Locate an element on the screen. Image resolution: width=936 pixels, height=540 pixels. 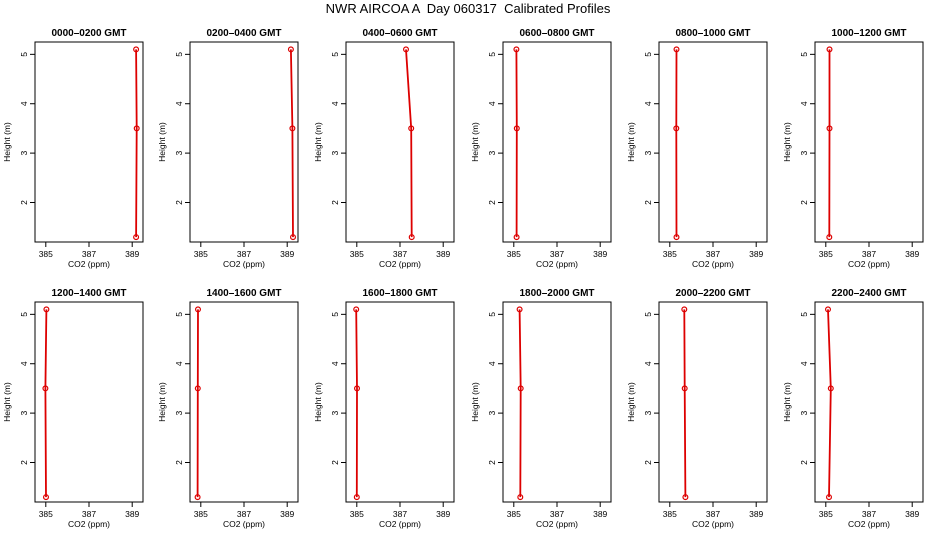
panel-title: 0200–0400 GMT is located at coordinates (243, 33).